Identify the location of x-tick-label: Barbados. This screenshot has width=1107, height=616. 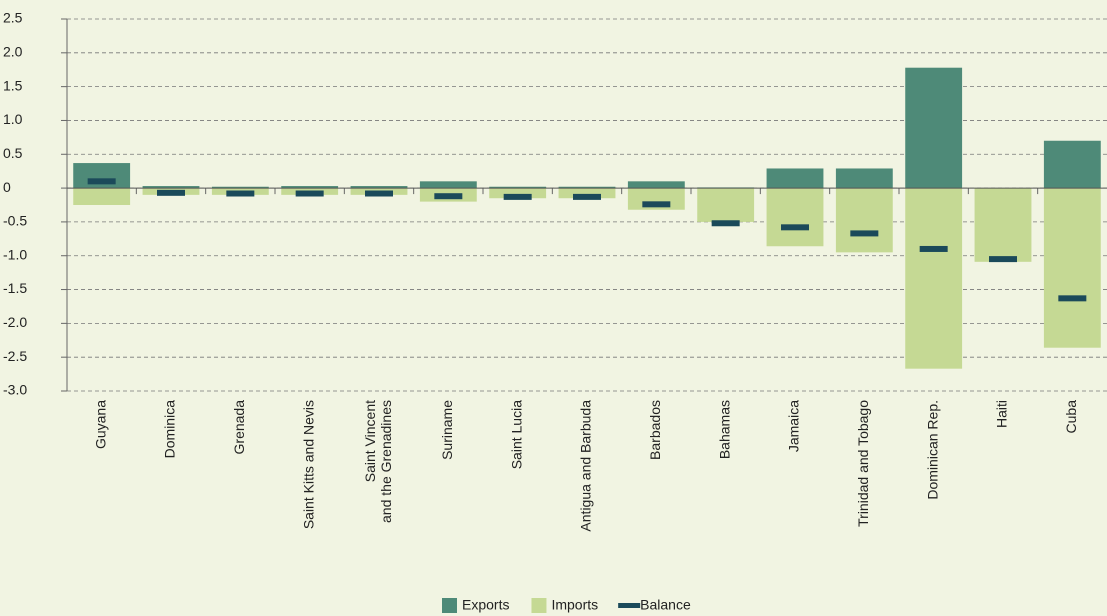
(655, 430).